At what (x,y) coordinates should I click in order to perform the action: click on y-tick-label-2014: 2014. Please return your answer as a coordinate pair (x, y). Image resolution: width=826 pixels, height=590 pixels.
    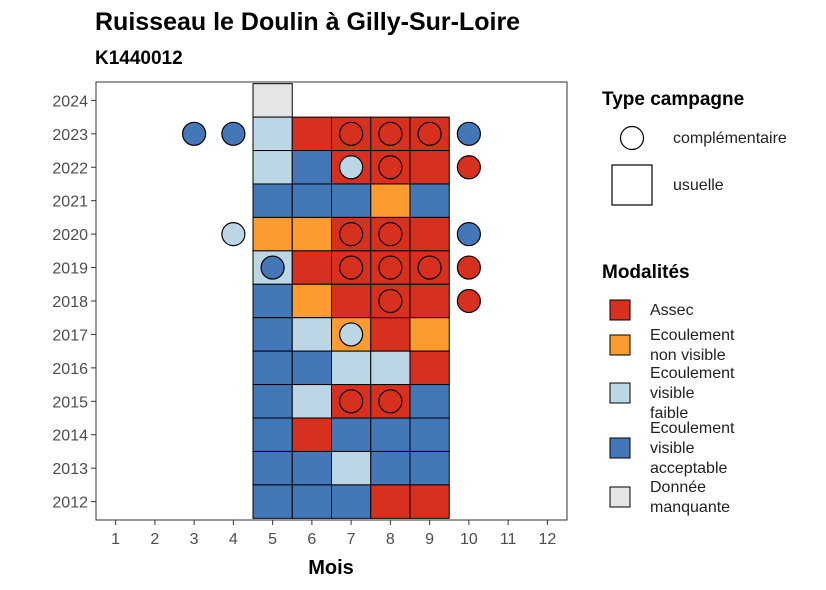
    Looking at the image, I should click on (70, 436).